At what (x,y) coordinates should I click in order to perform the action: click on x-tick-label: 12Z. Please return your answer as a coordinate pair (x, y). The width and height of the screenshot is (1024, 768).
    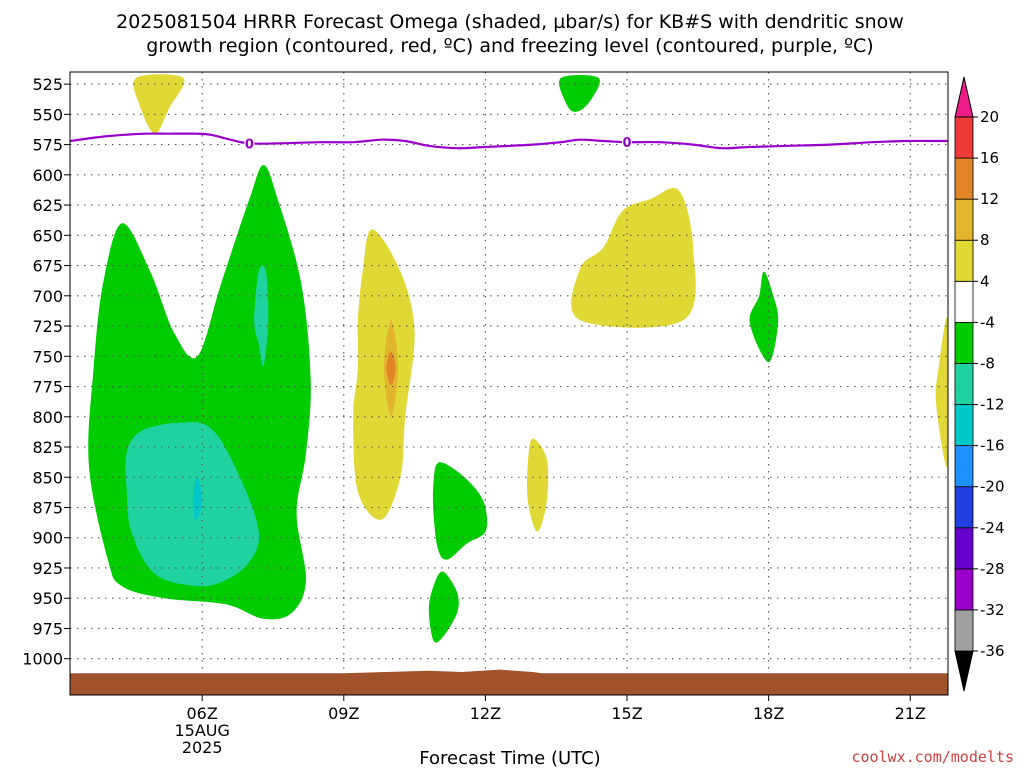
    Looking at the image, I should click on (485, 713).